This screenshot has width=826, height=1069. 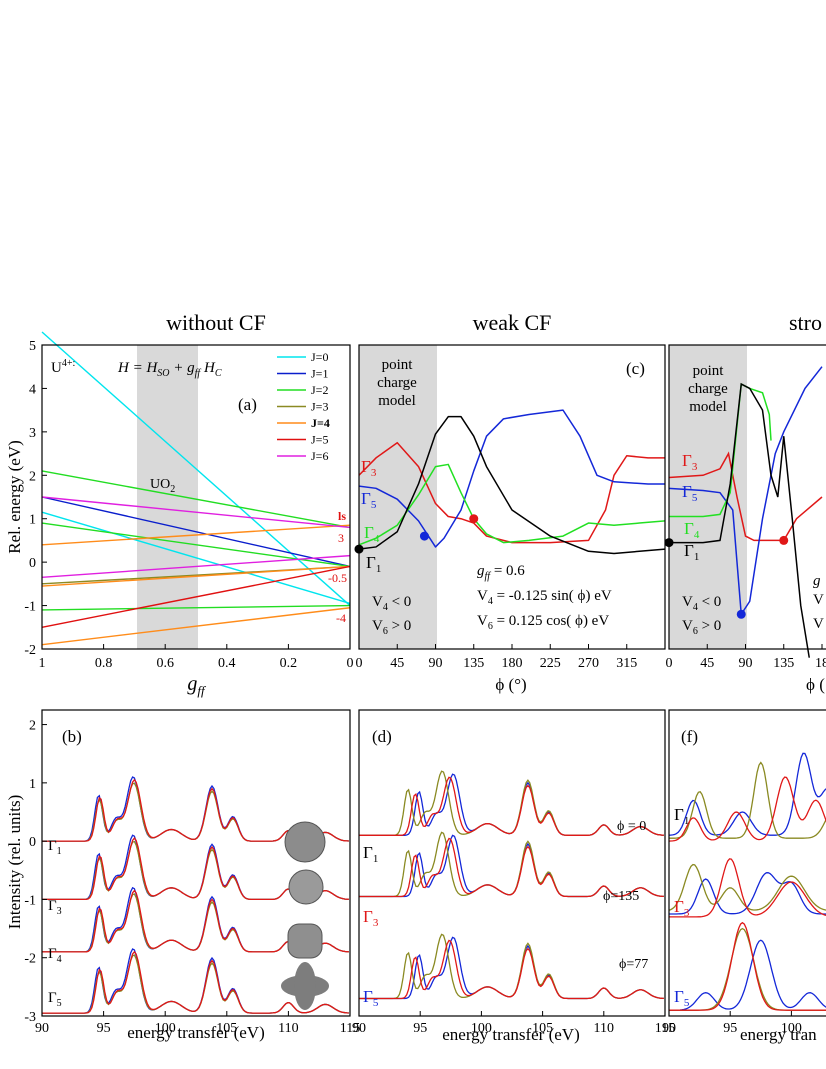 I want to click on a-ytick-label: 5, so click(x=32, y=346).